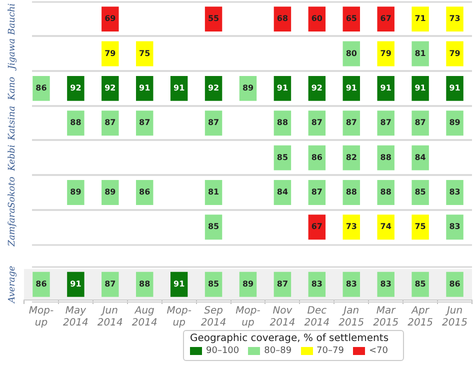 The image size is (474, 366). What do you see at coordinates (420, 19) in the screenshot?
I see `data-label: 71` at bounding box center [420, 19].